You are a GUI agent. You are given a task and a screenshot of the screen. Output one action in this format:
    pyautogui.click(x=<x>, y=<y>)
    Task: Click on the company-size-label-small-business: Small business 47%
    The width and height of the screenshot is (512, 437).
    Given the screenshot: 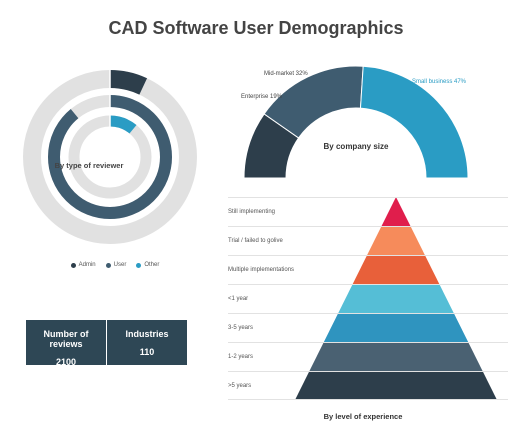 What is the action you would take?
    pyautogui.click(x=439, y=82)
    